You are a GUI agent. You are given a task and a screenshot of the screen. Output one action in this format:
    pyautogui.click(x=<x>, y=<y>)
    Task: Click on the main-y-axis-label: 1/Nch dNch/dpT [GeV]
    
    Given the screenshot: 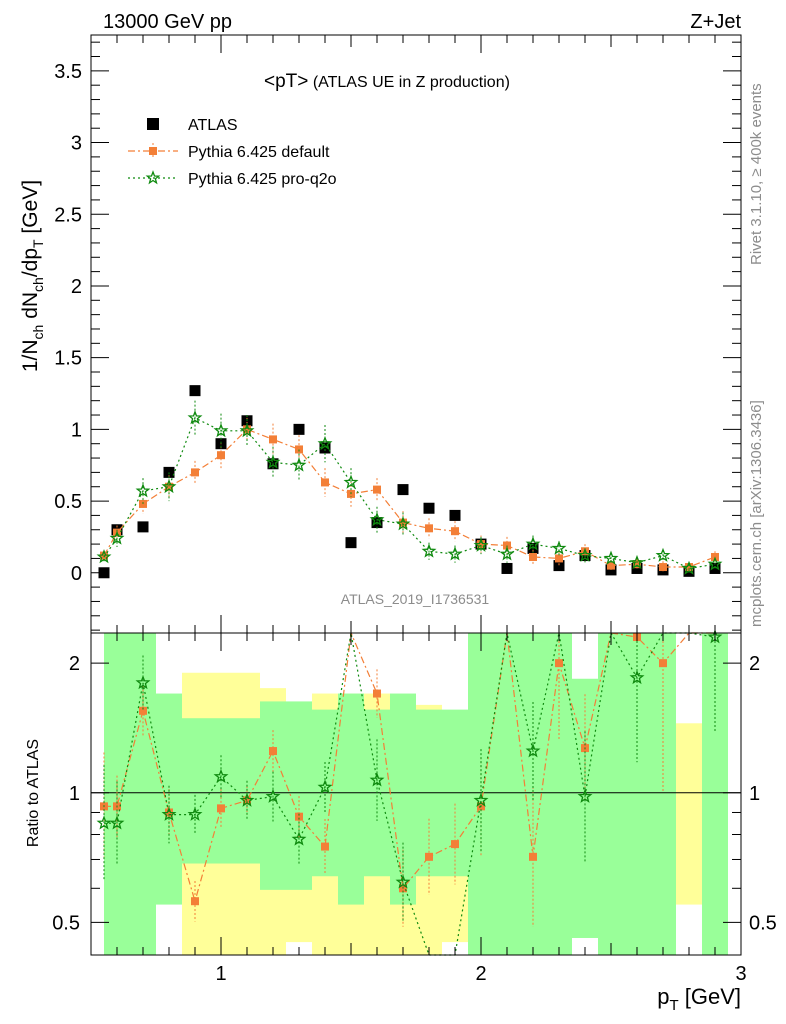 What is the action you would take?
    pyautogui.click(x=32, y=276)
    